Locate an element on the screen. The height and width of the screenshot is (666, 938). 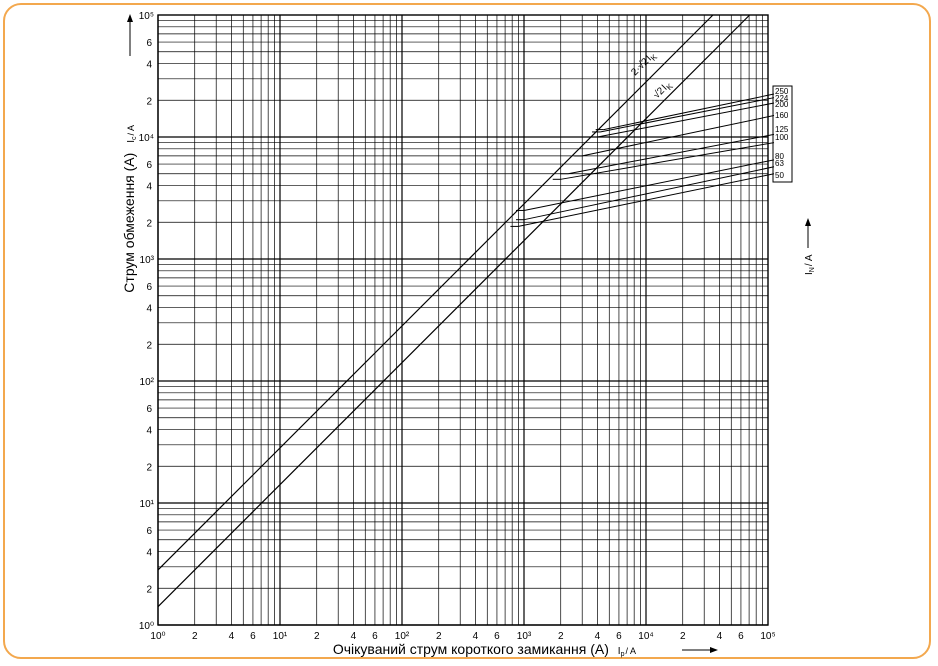
y-tick-label: 10³ is located at coordinates (147, 260).